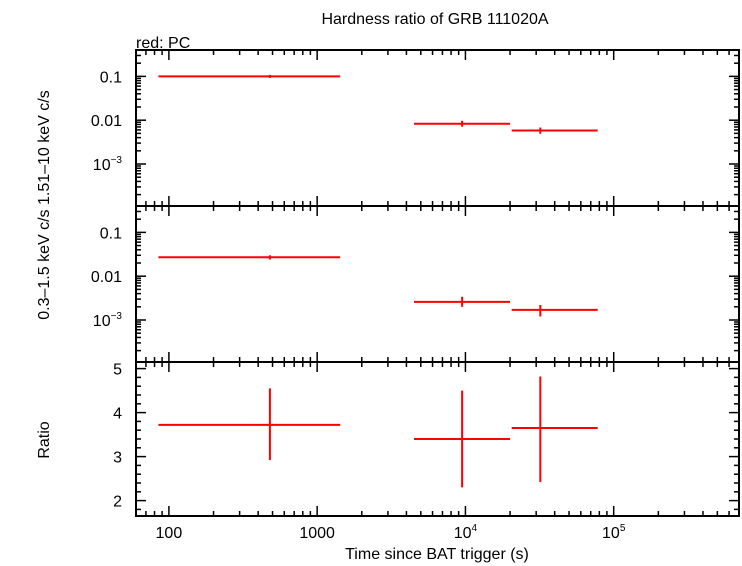 The height and width of the screenshot is (566, 742). Describe the element at coordinates (434, 19) in the screenshot. I see `chart-title: Hardness ratio of GRB 111020A` at that location.